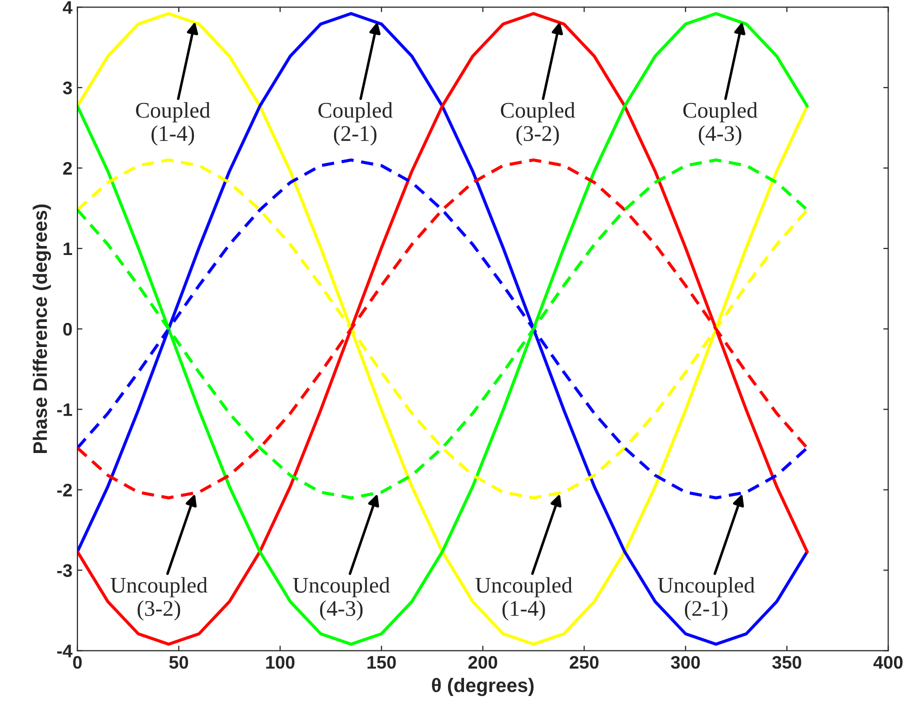 This screenshot has width=911, height=715. I want to click on annotation: Coupled (1-4), so click(173, 124).